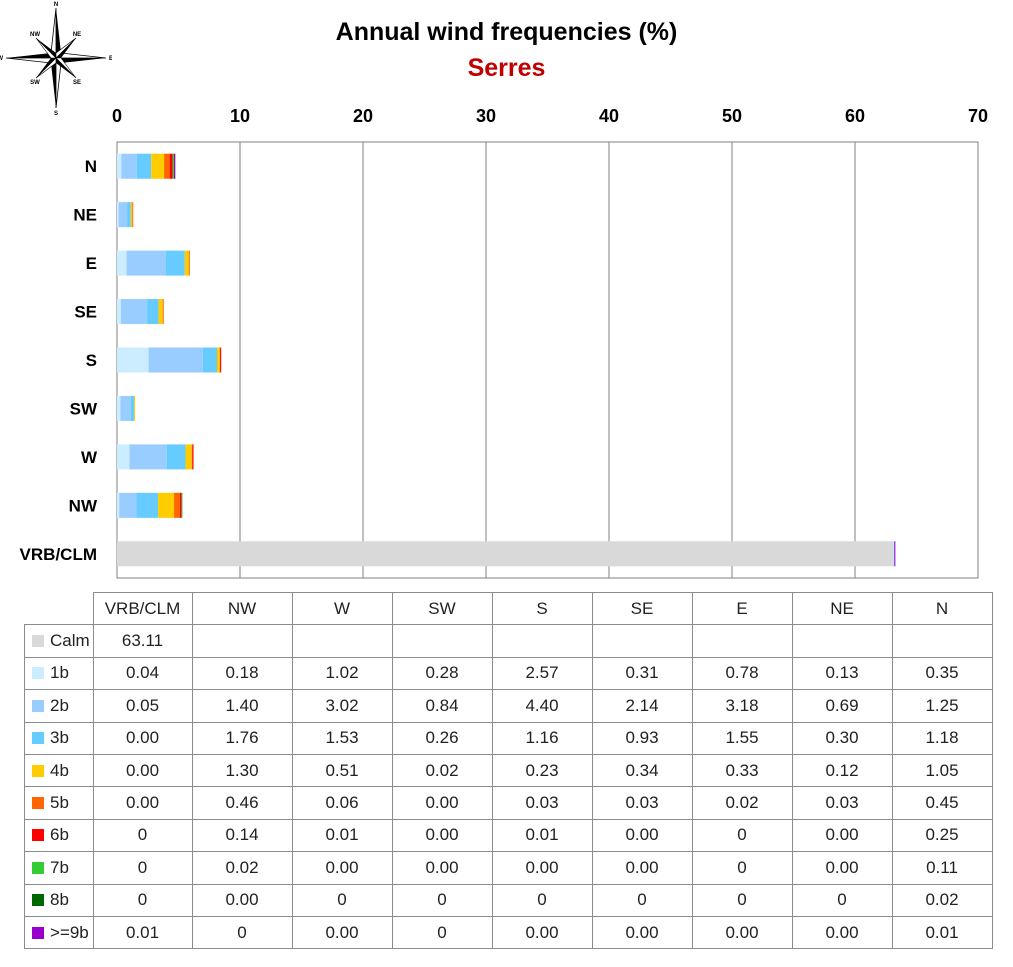 The image size is (1013, 967). I want to click on compass-label-sw: SW, so click(35, 83).